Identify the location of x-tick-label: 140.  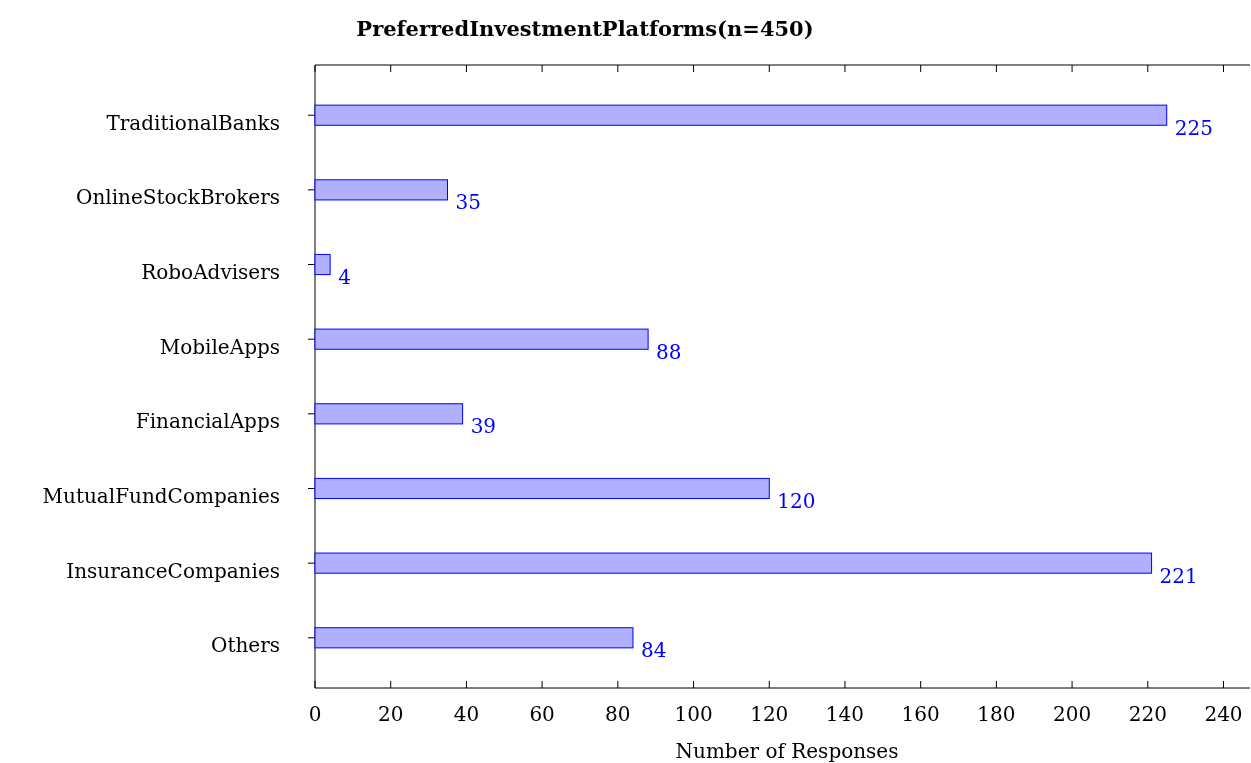
(845, 714).